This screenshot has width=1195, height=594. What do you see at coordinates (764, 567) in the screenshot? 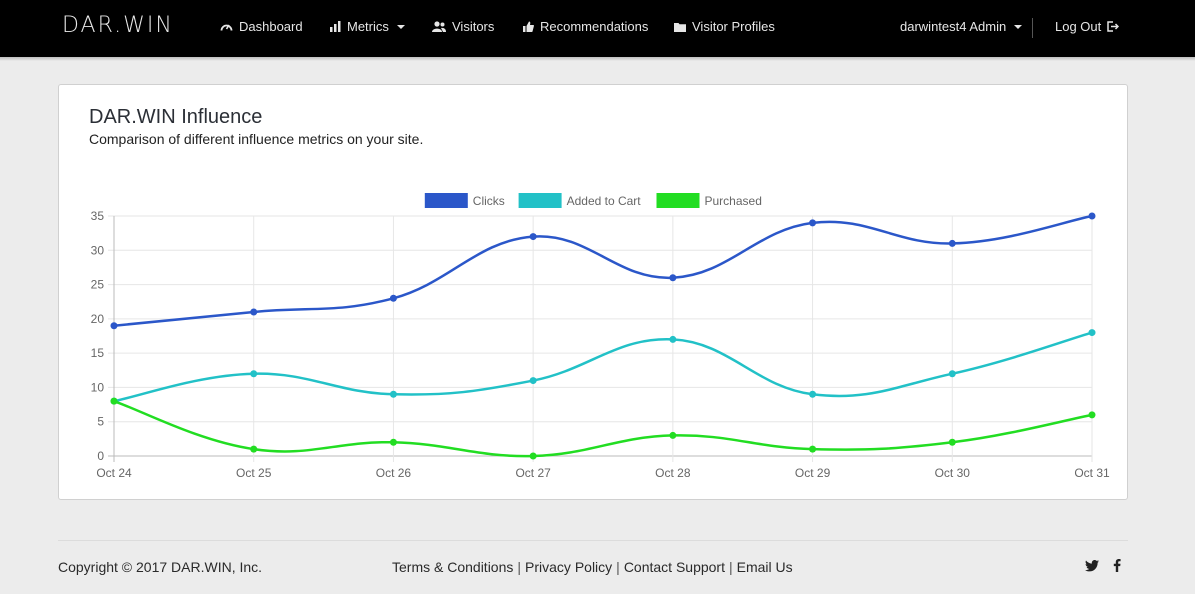
I see `email-us-link: Email Us` at bounding box center [764, 567].